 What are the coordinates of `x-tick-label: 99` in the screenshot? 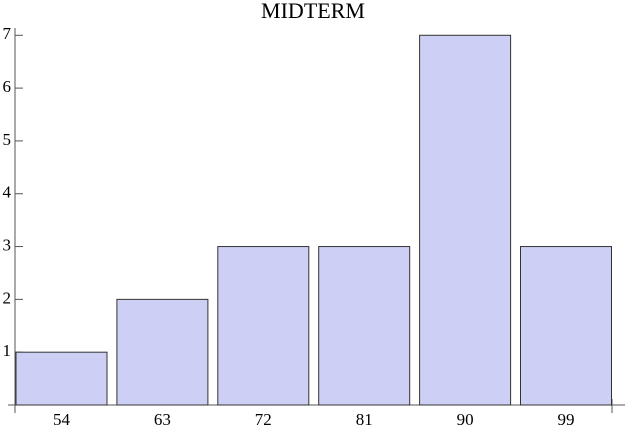 It's located at (566, 419).